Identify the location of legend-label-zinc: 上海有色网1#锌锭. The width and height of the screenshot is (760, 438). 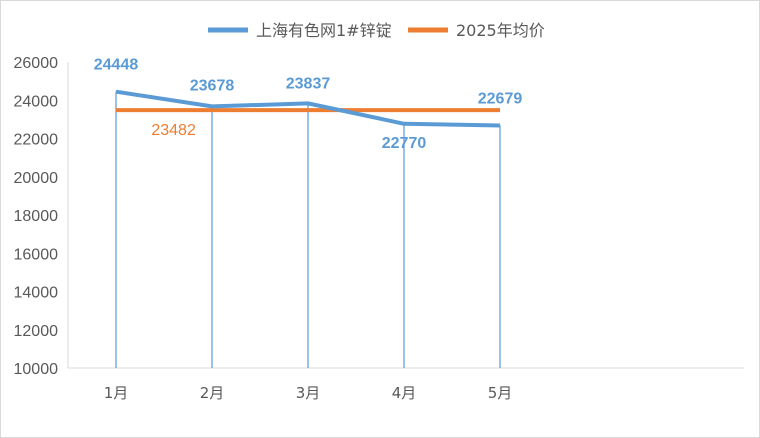
(324, 30).